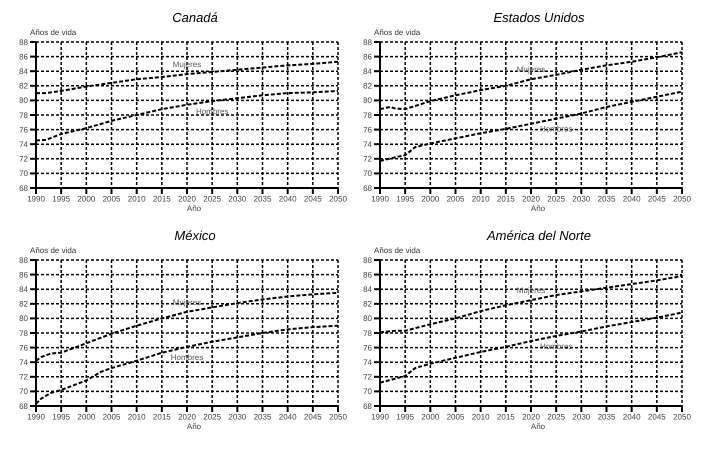 The width and height of the screenshot is (704, 453). Describe the element at coordinates (539, 18) in the screenshot. I see `chart-title: Estados Unidos` at that location.